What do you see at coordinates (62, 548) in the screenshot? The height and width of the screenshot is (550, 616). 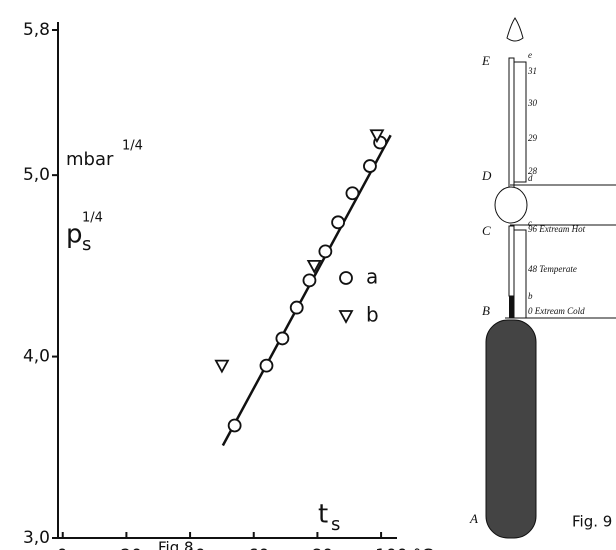 I see `x-tick-label: 0` at bounding box center [62, 548].